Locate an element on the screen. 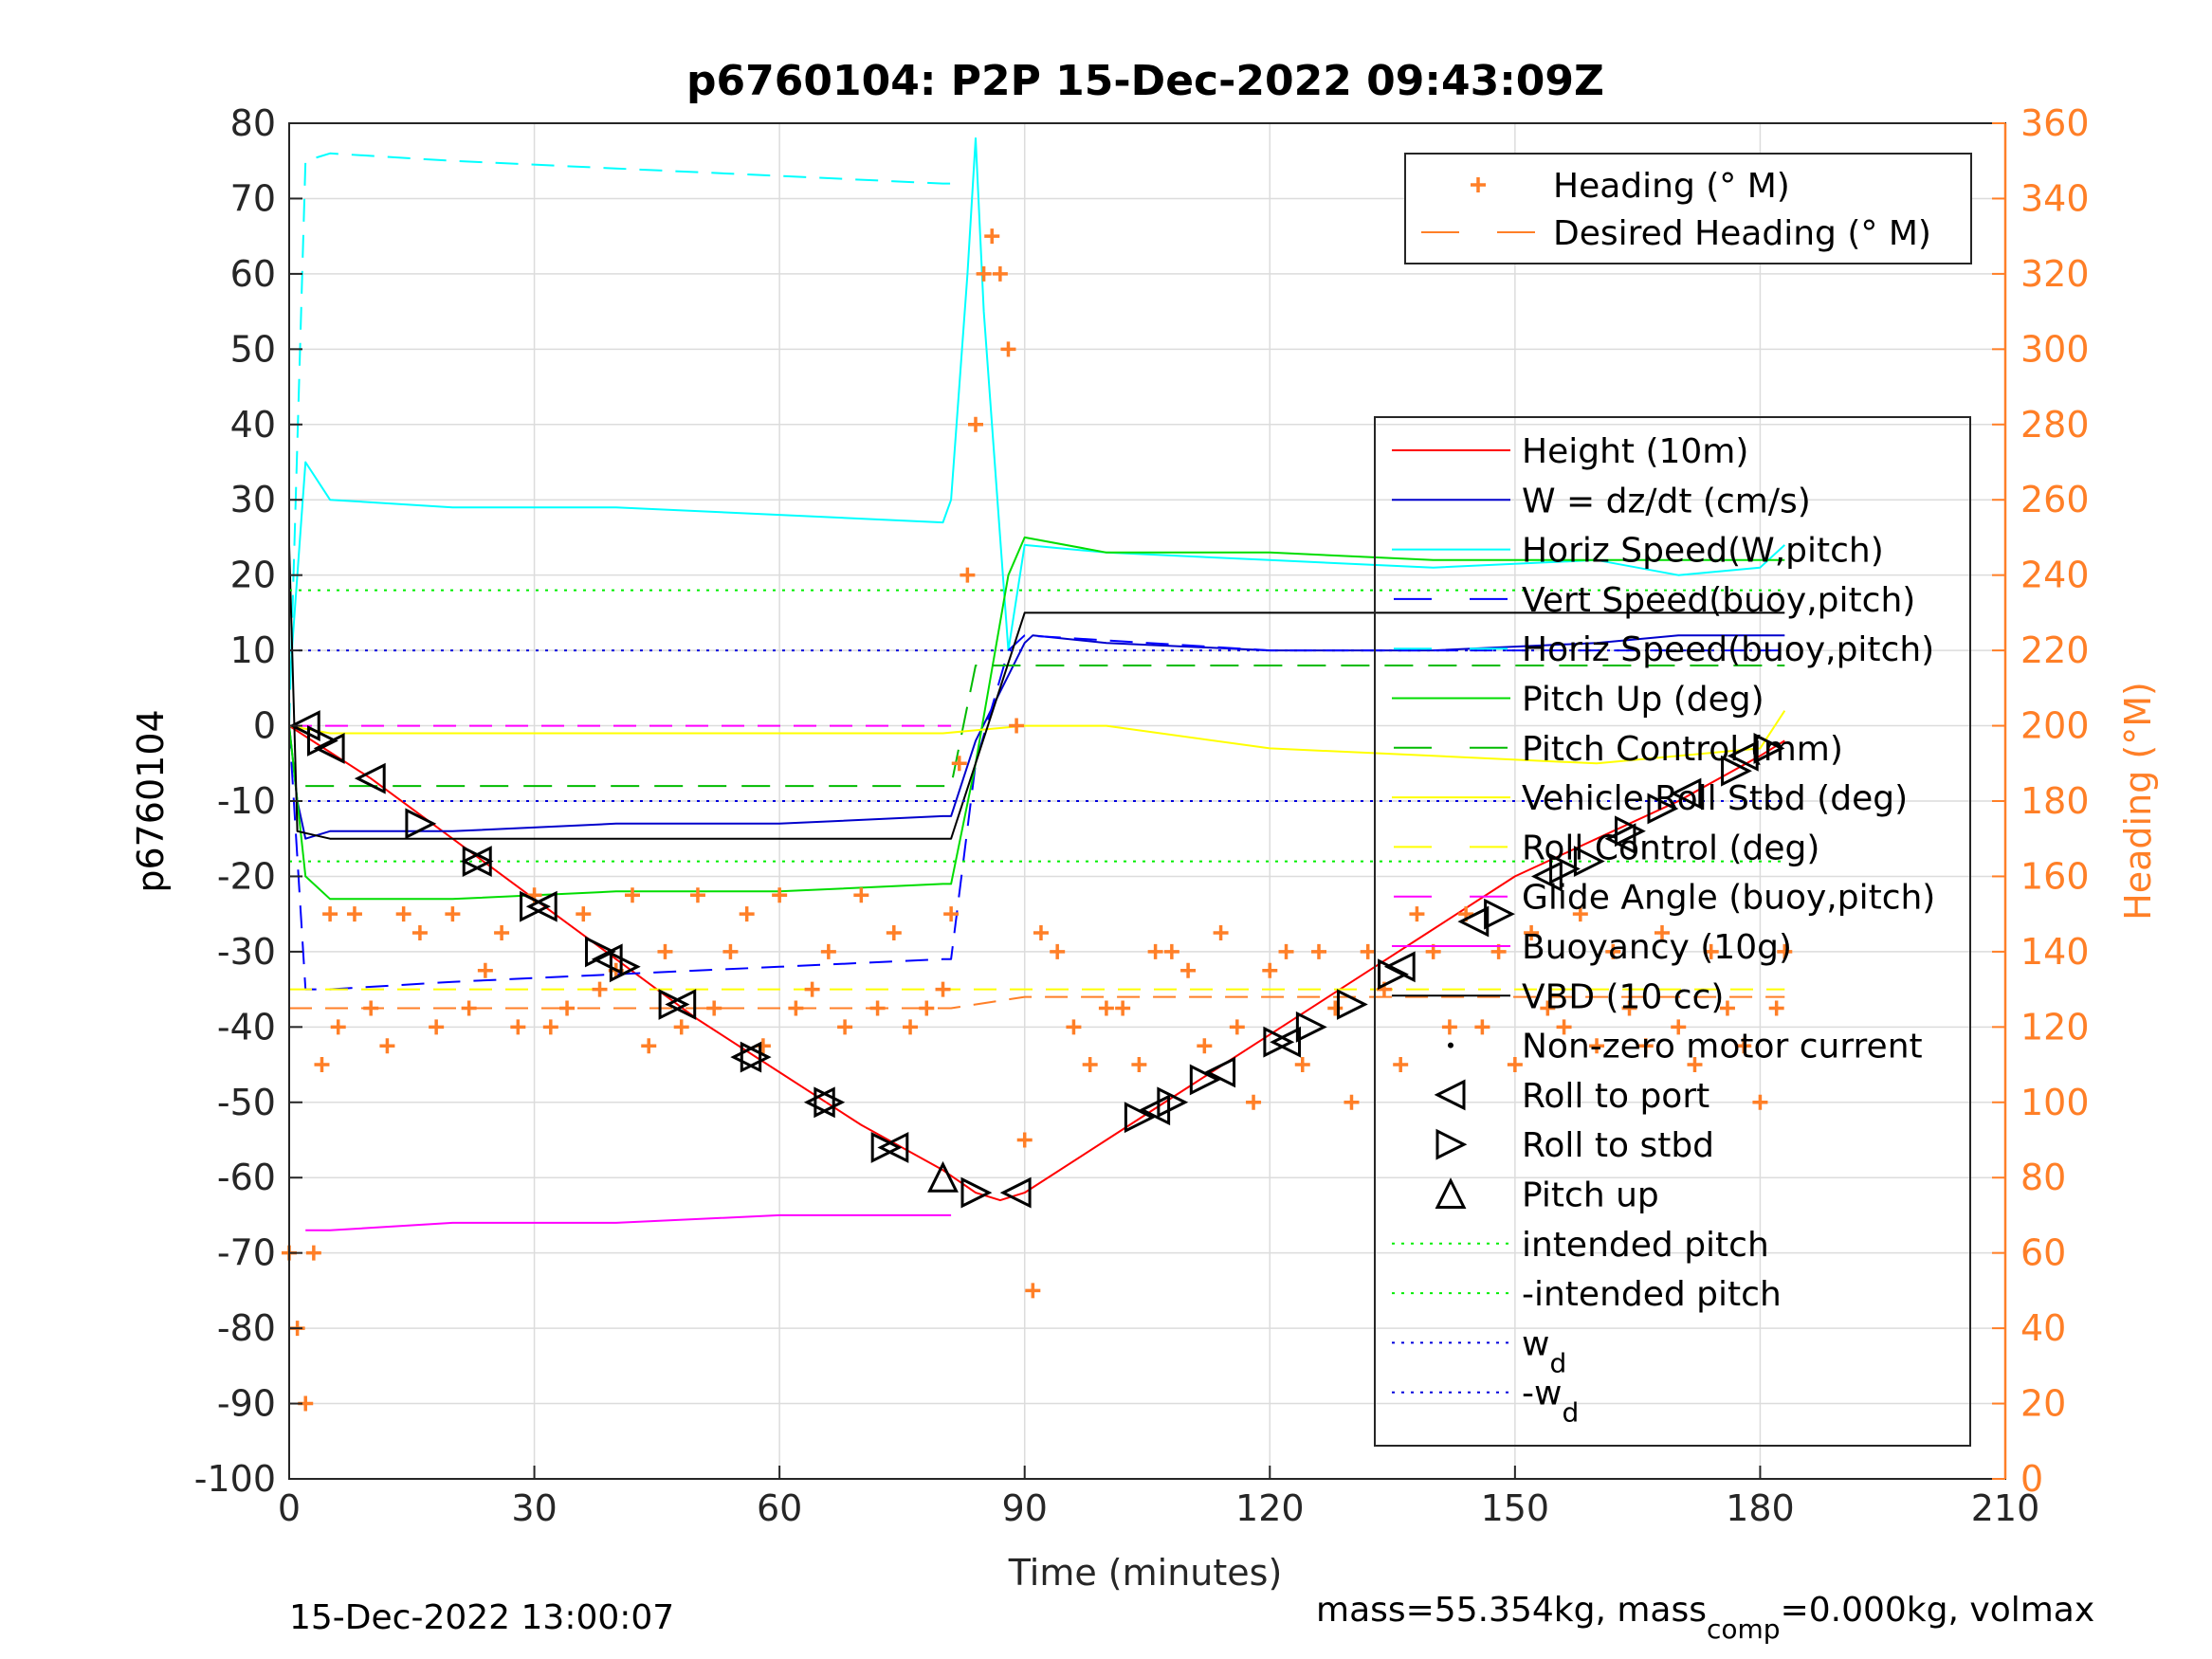 This screenshot has height=1659, width=2212. legend-label: Heading (° M) is located at coordinates (1671, 186).